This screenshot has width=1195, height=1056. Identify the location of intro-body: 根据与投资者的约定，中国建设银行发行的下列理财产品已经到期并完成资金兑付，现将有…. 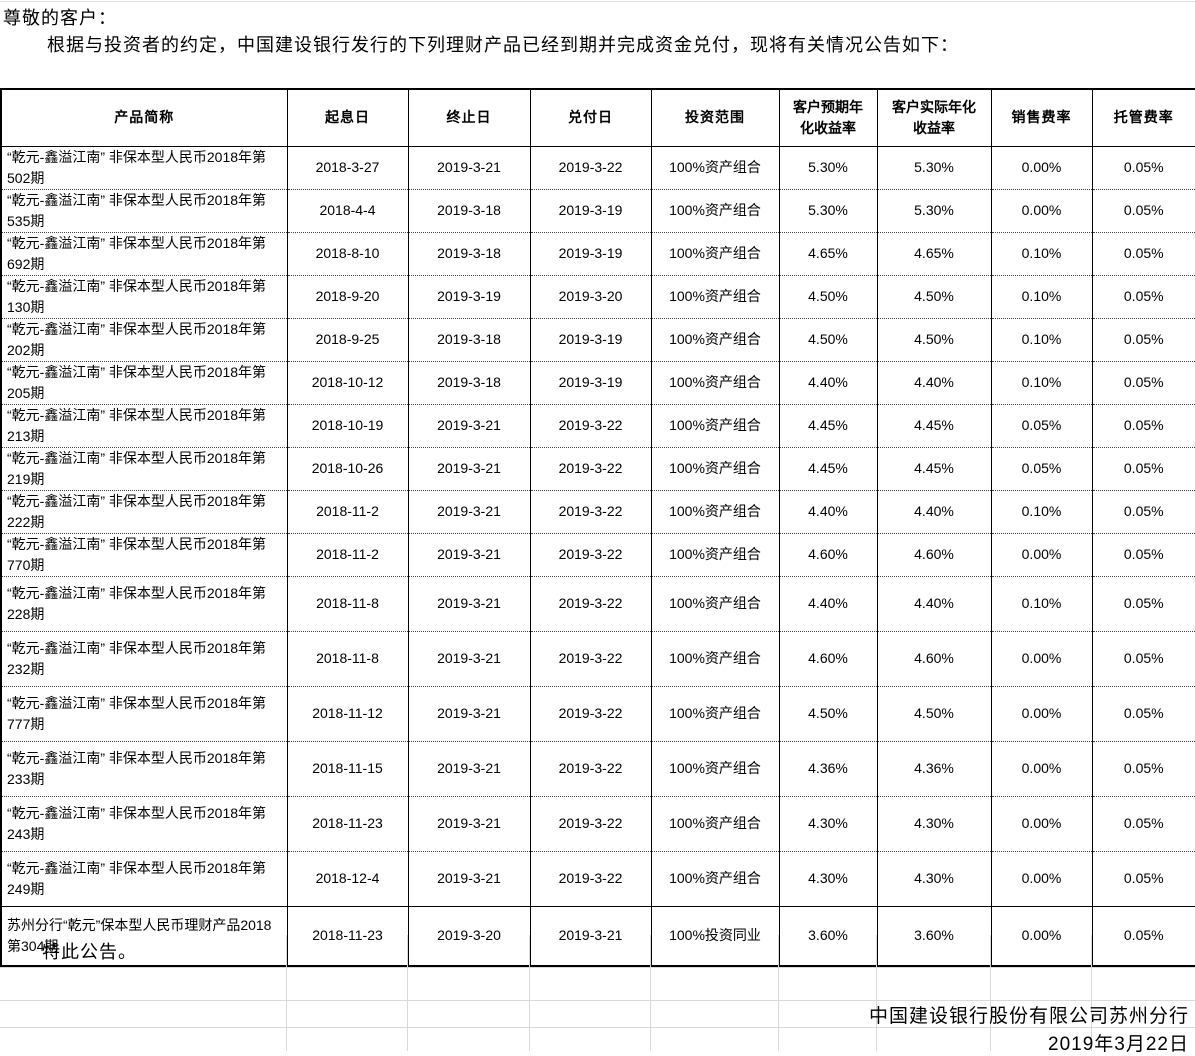
(503, 45).